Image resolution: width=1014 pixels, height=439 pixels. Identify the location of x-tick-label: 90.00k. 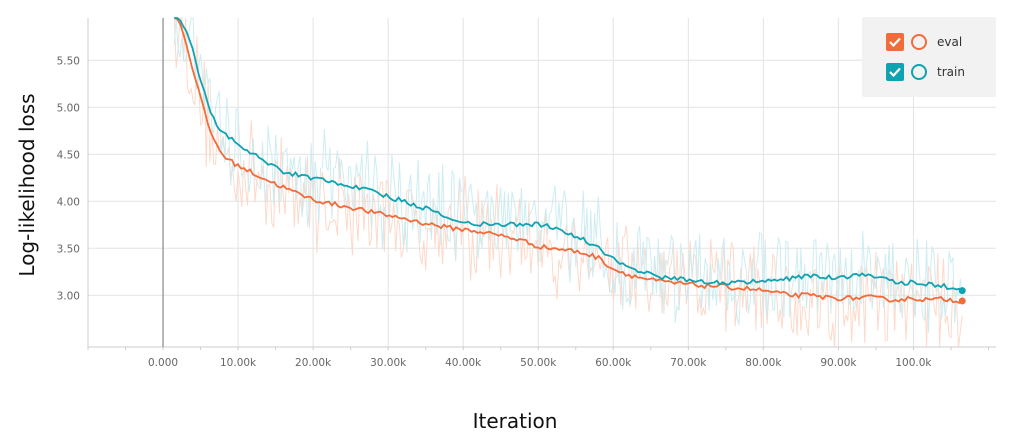
(838, 363).